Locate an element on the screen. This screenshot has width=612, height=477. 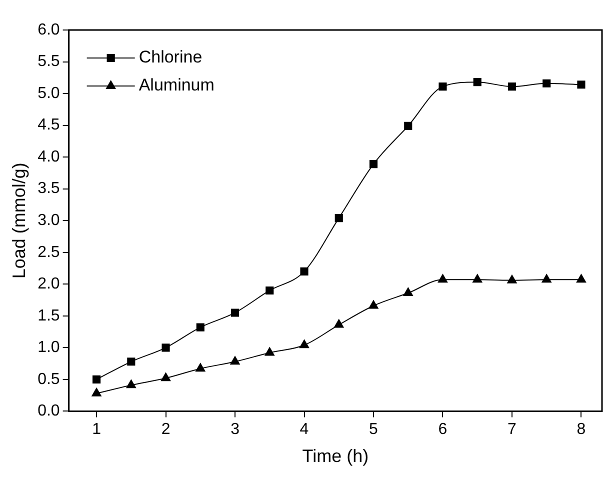
y-tick-label: 5.5 is located at coordinates (49, 61).